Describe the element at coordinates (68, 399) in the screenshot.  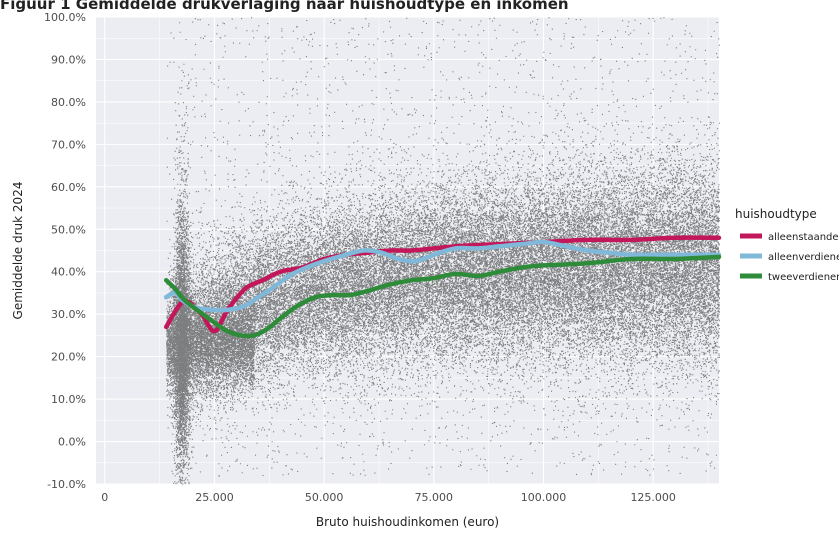
I see `y-tick-label-2: 10.0%` at that location.